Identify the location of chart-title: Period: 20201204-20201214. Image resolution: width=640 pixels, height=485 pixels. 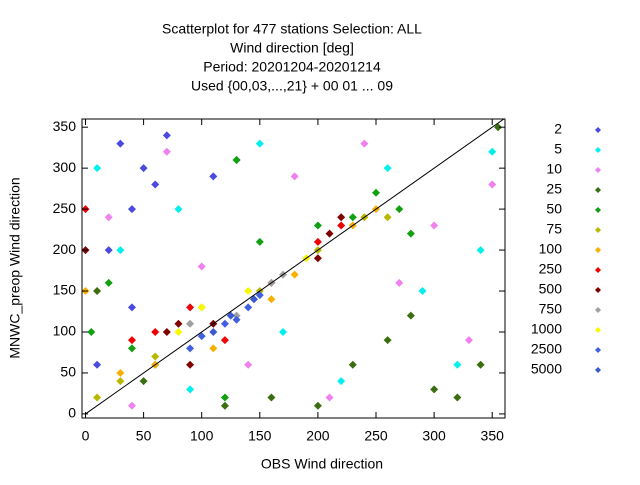
(292, 67).